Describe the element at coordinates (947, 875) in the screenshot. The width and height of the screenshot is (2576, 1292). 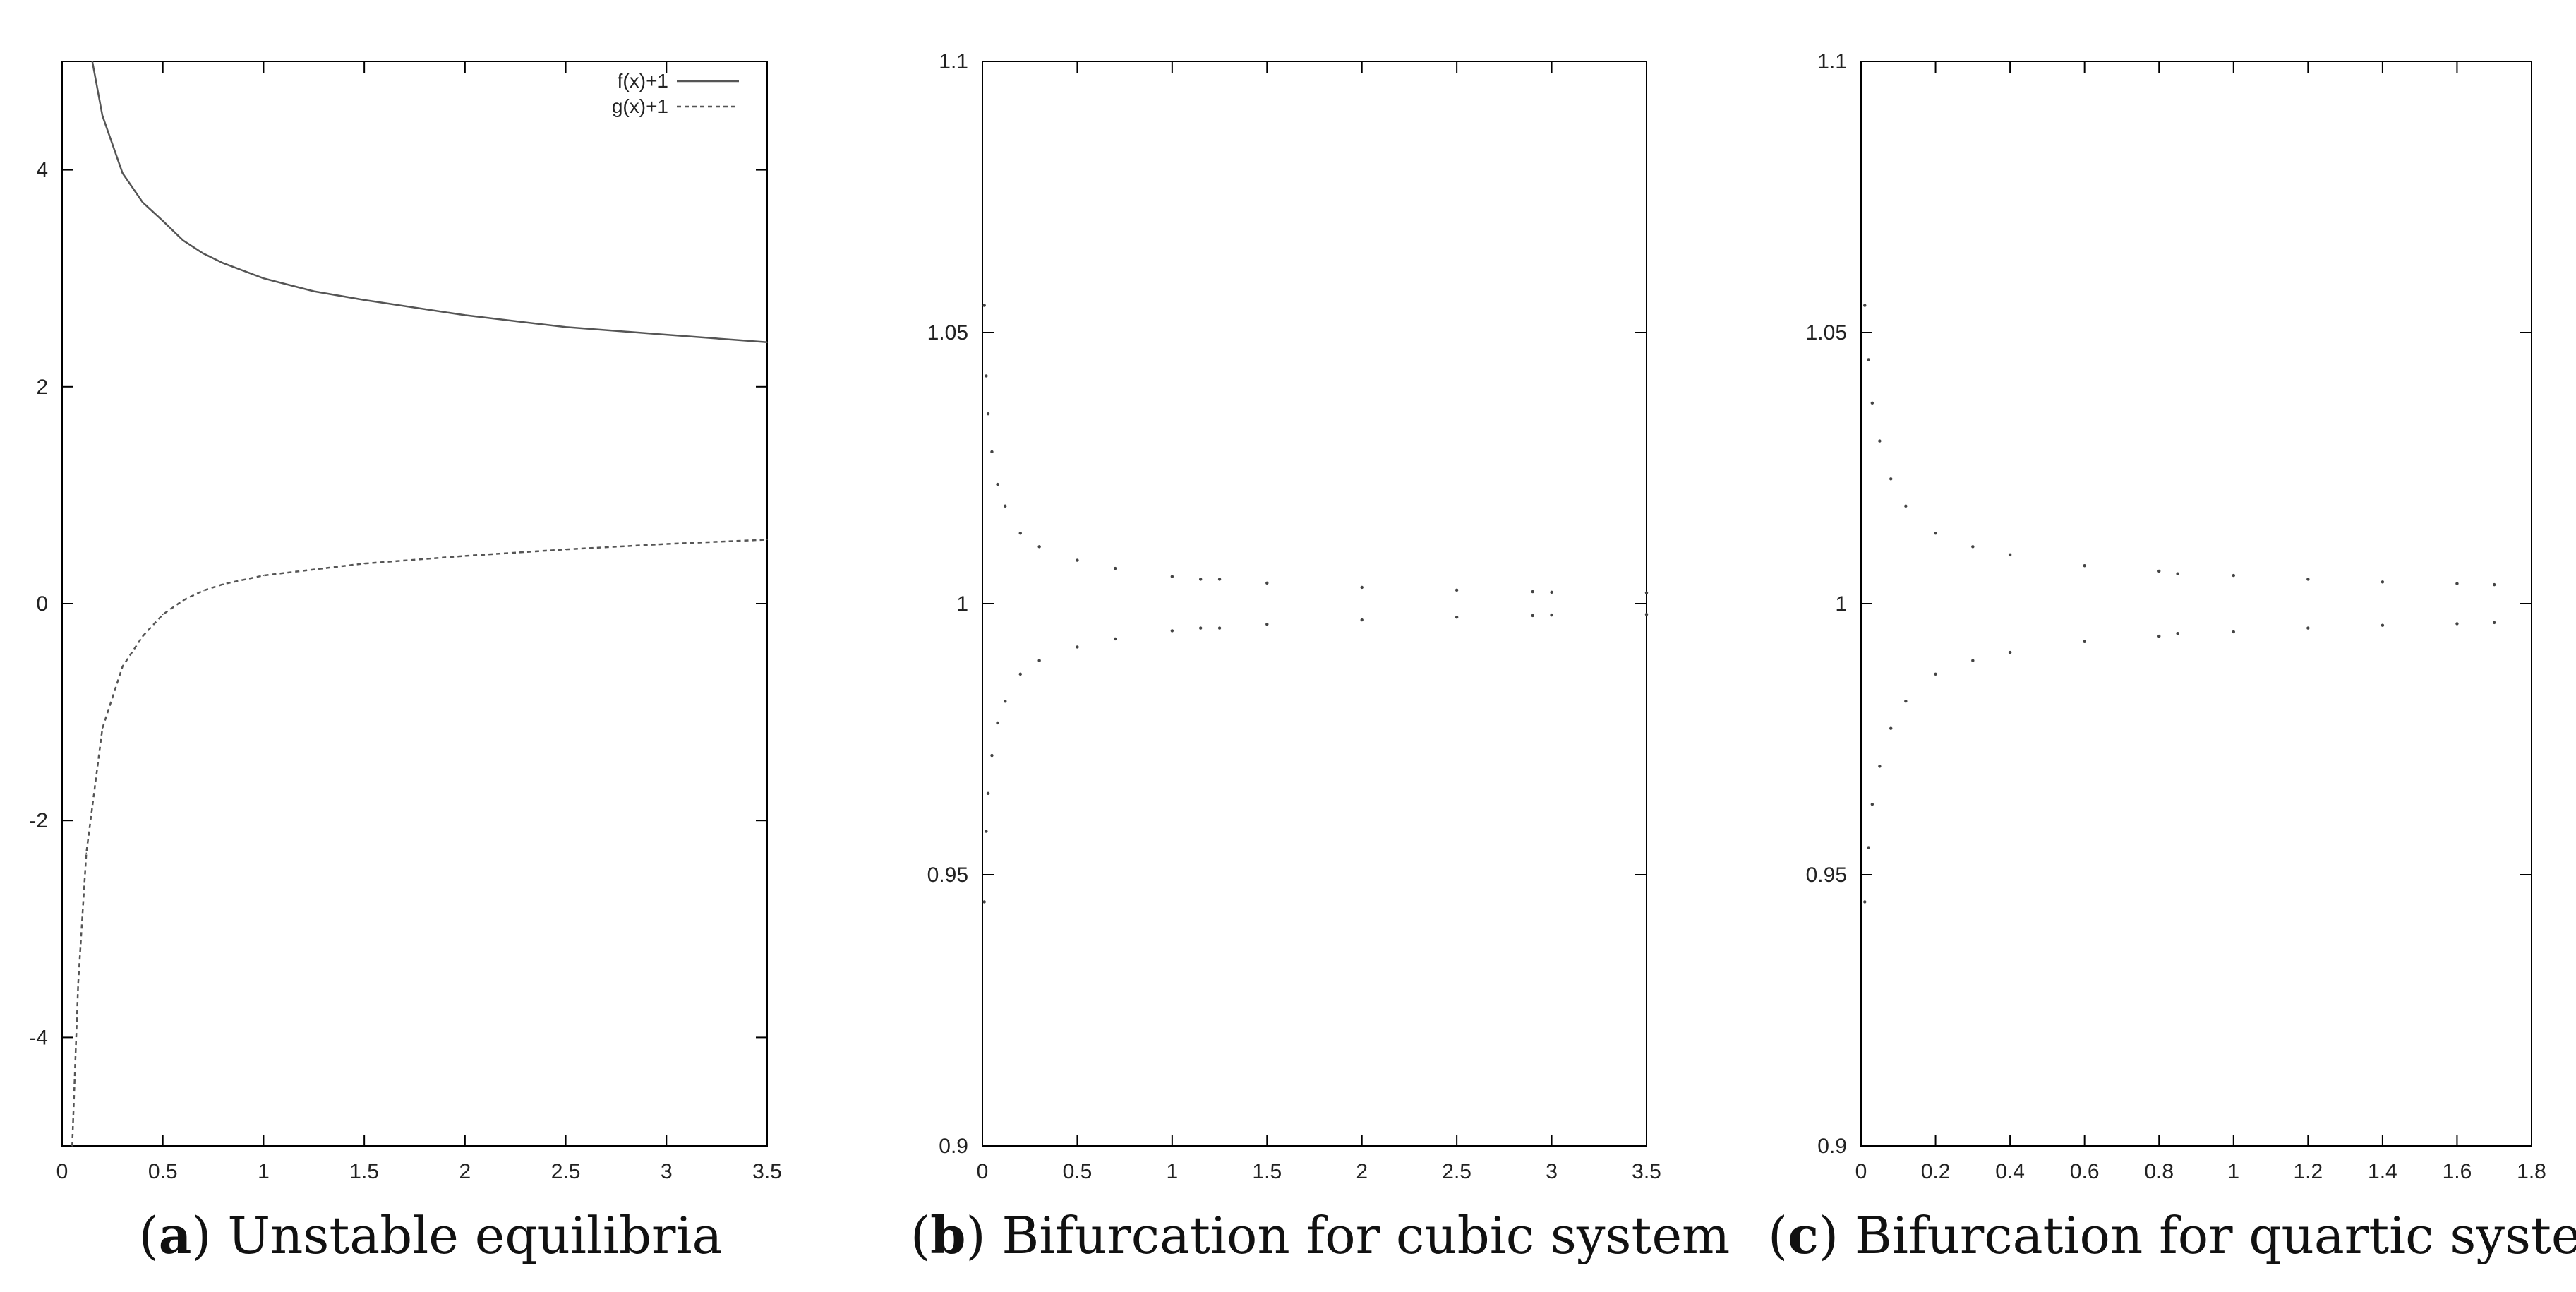
I see `y-tick-label: 0.95` at that location.